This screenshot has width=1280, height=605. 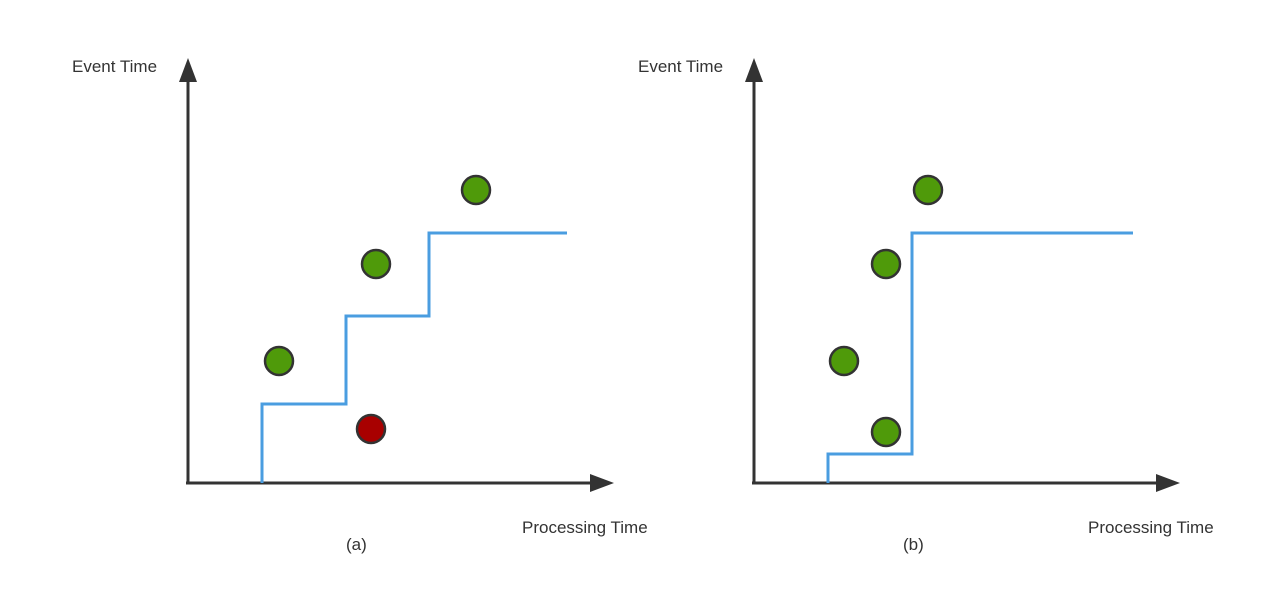 I want to click on x-axis-label-a: Processing Time, so click(x=585, y=527).